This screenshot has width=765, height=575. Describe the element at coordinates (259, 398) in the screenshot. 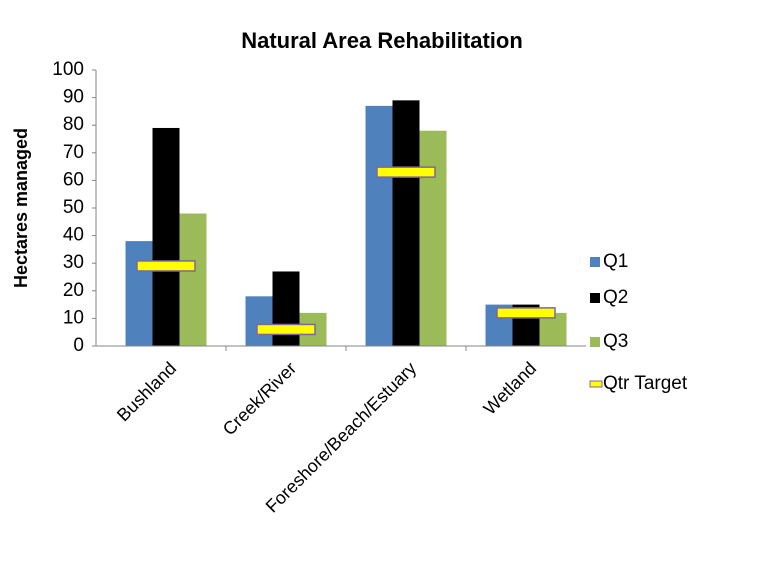

I see `x-tick-label: Creek/River` at that location.